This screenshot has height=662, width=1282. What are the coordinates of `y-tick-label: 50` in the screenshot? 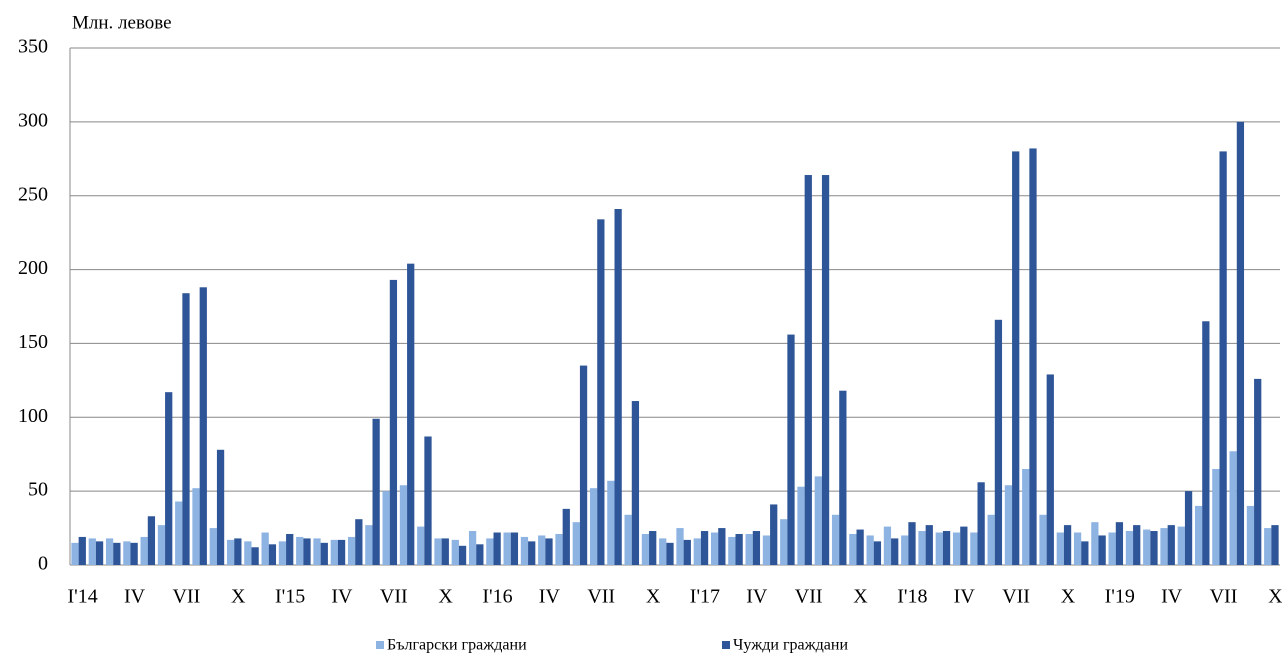 It's located at (38, 490).